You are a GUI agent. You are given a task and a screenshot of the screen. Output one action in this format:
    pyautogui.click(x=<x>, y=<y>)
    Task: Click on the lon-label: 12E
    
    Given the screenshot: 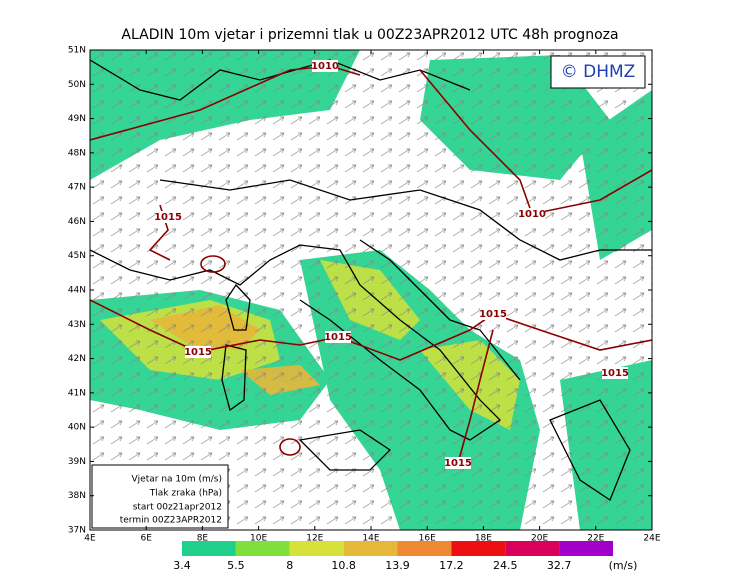 What is the action you would take?
    pyautogui.click(x=314, y=539)
    